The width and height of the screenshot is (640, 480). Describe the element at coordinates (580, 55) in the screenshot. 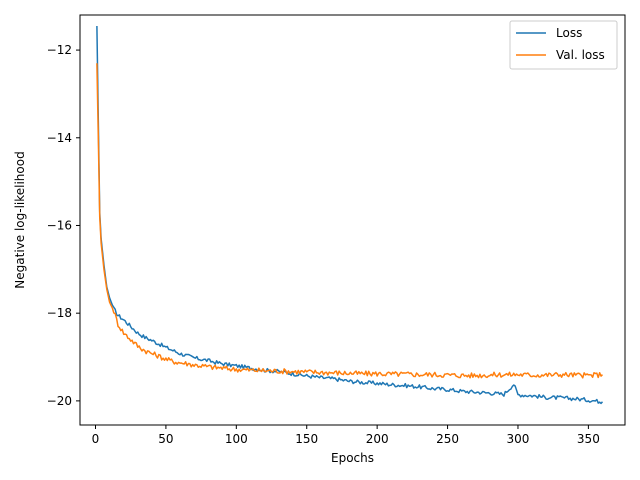

I see `legend-label-val-loss: Val. loss` at that location.